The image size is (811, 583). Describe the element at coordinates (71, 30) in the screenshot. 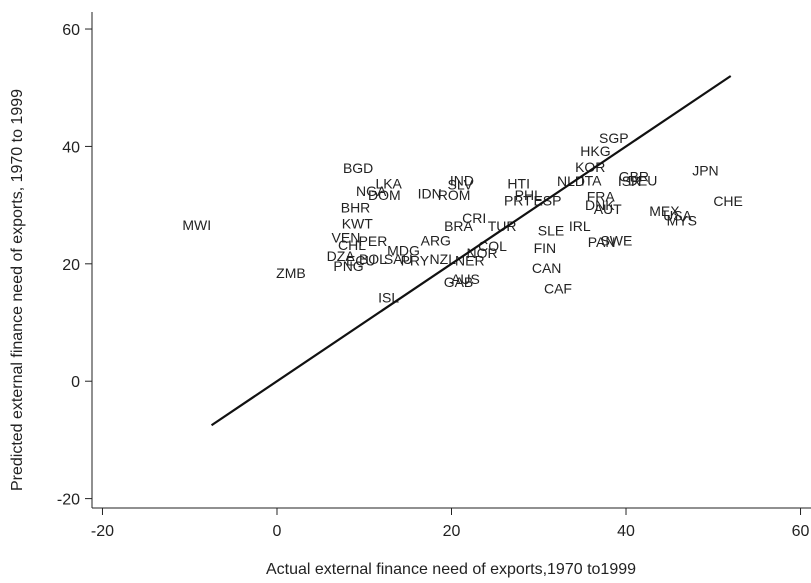

I see `y-tick-label: 60` at that location.